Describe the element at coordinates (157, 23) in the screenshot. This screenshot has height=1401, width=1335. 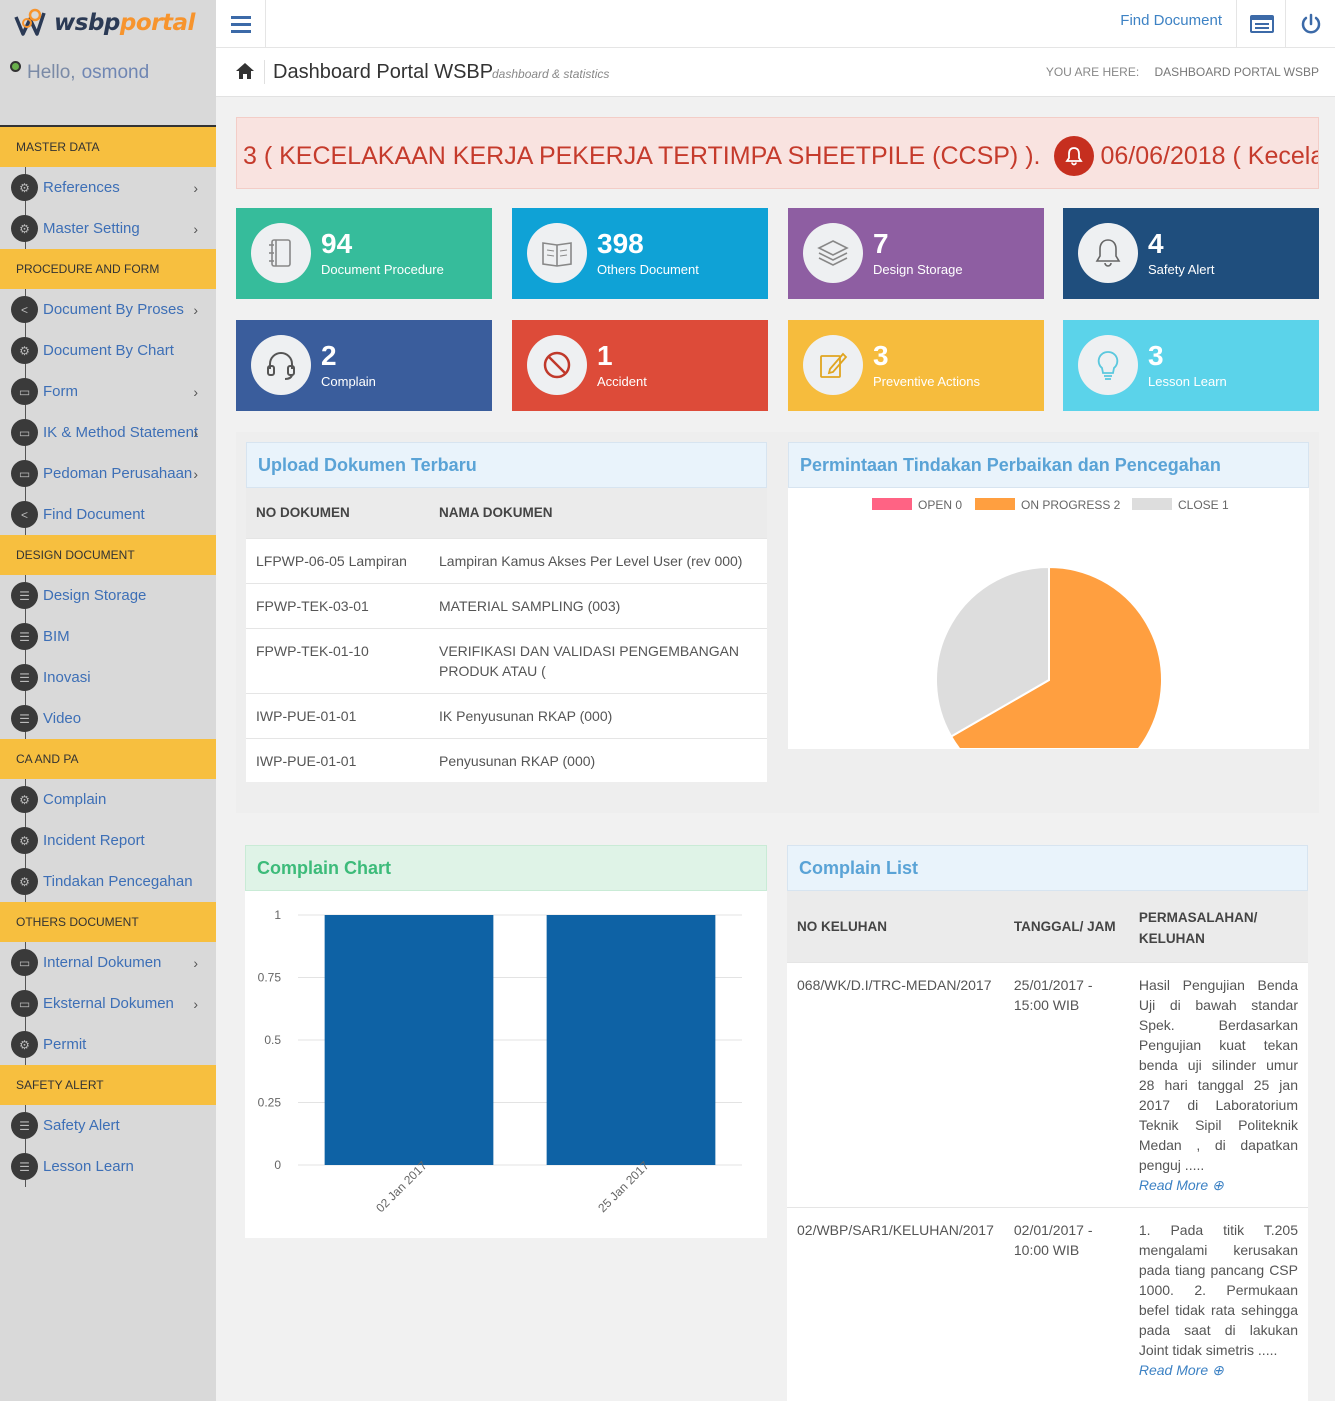
I see `brand-portal: portal` at that location.